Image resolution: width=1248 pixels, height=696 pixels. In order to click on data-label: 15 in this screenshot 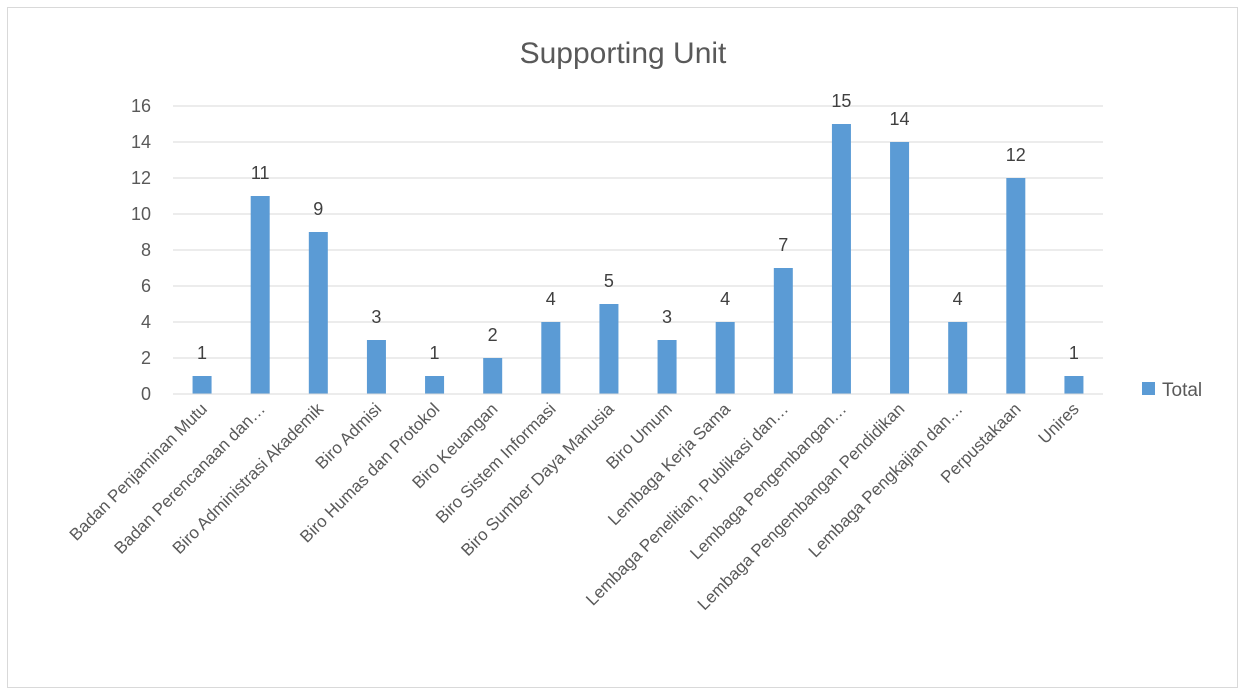, I will do `click(841, 101)`.